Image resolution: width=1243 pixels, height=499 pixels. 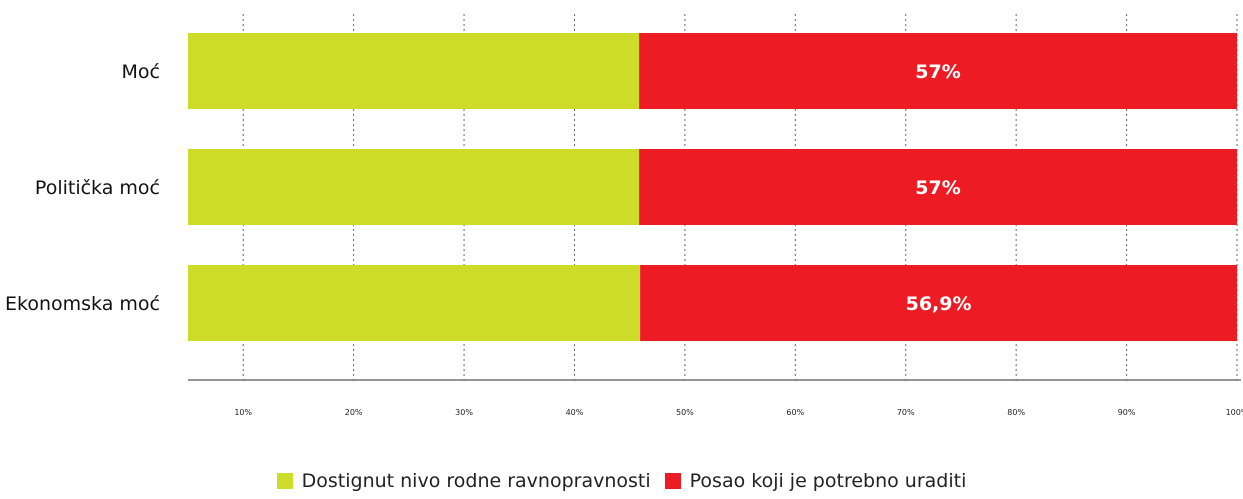 What do you see at coordinates (97, 188) in the screenshot?
I see `category-label: Politička moć` at bounding box center [97, 188].